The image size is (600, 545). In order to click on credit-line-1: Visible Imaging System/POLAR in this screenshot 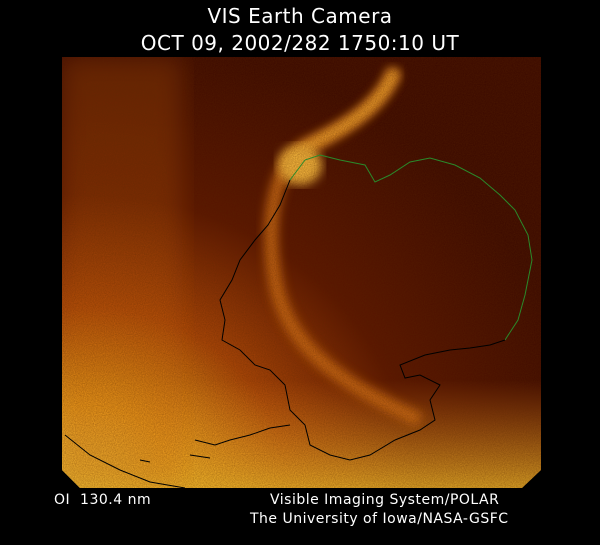, I will do `click(385, 500)`.